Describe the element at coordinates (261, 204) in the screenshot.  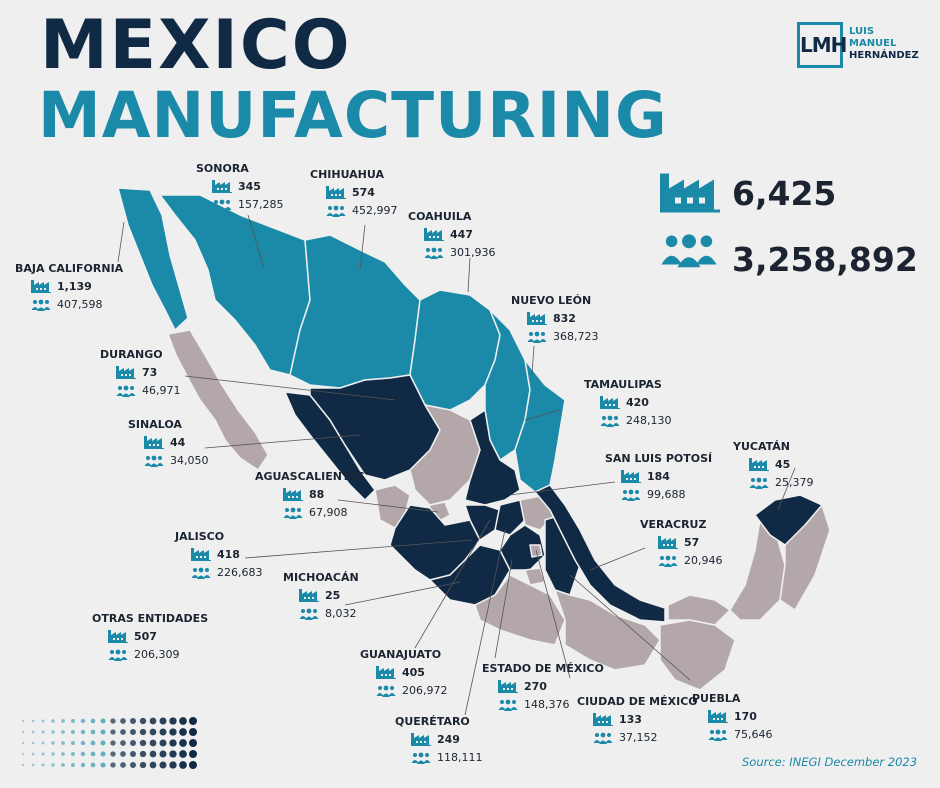
I see `employees-value: 157,285` at that location.